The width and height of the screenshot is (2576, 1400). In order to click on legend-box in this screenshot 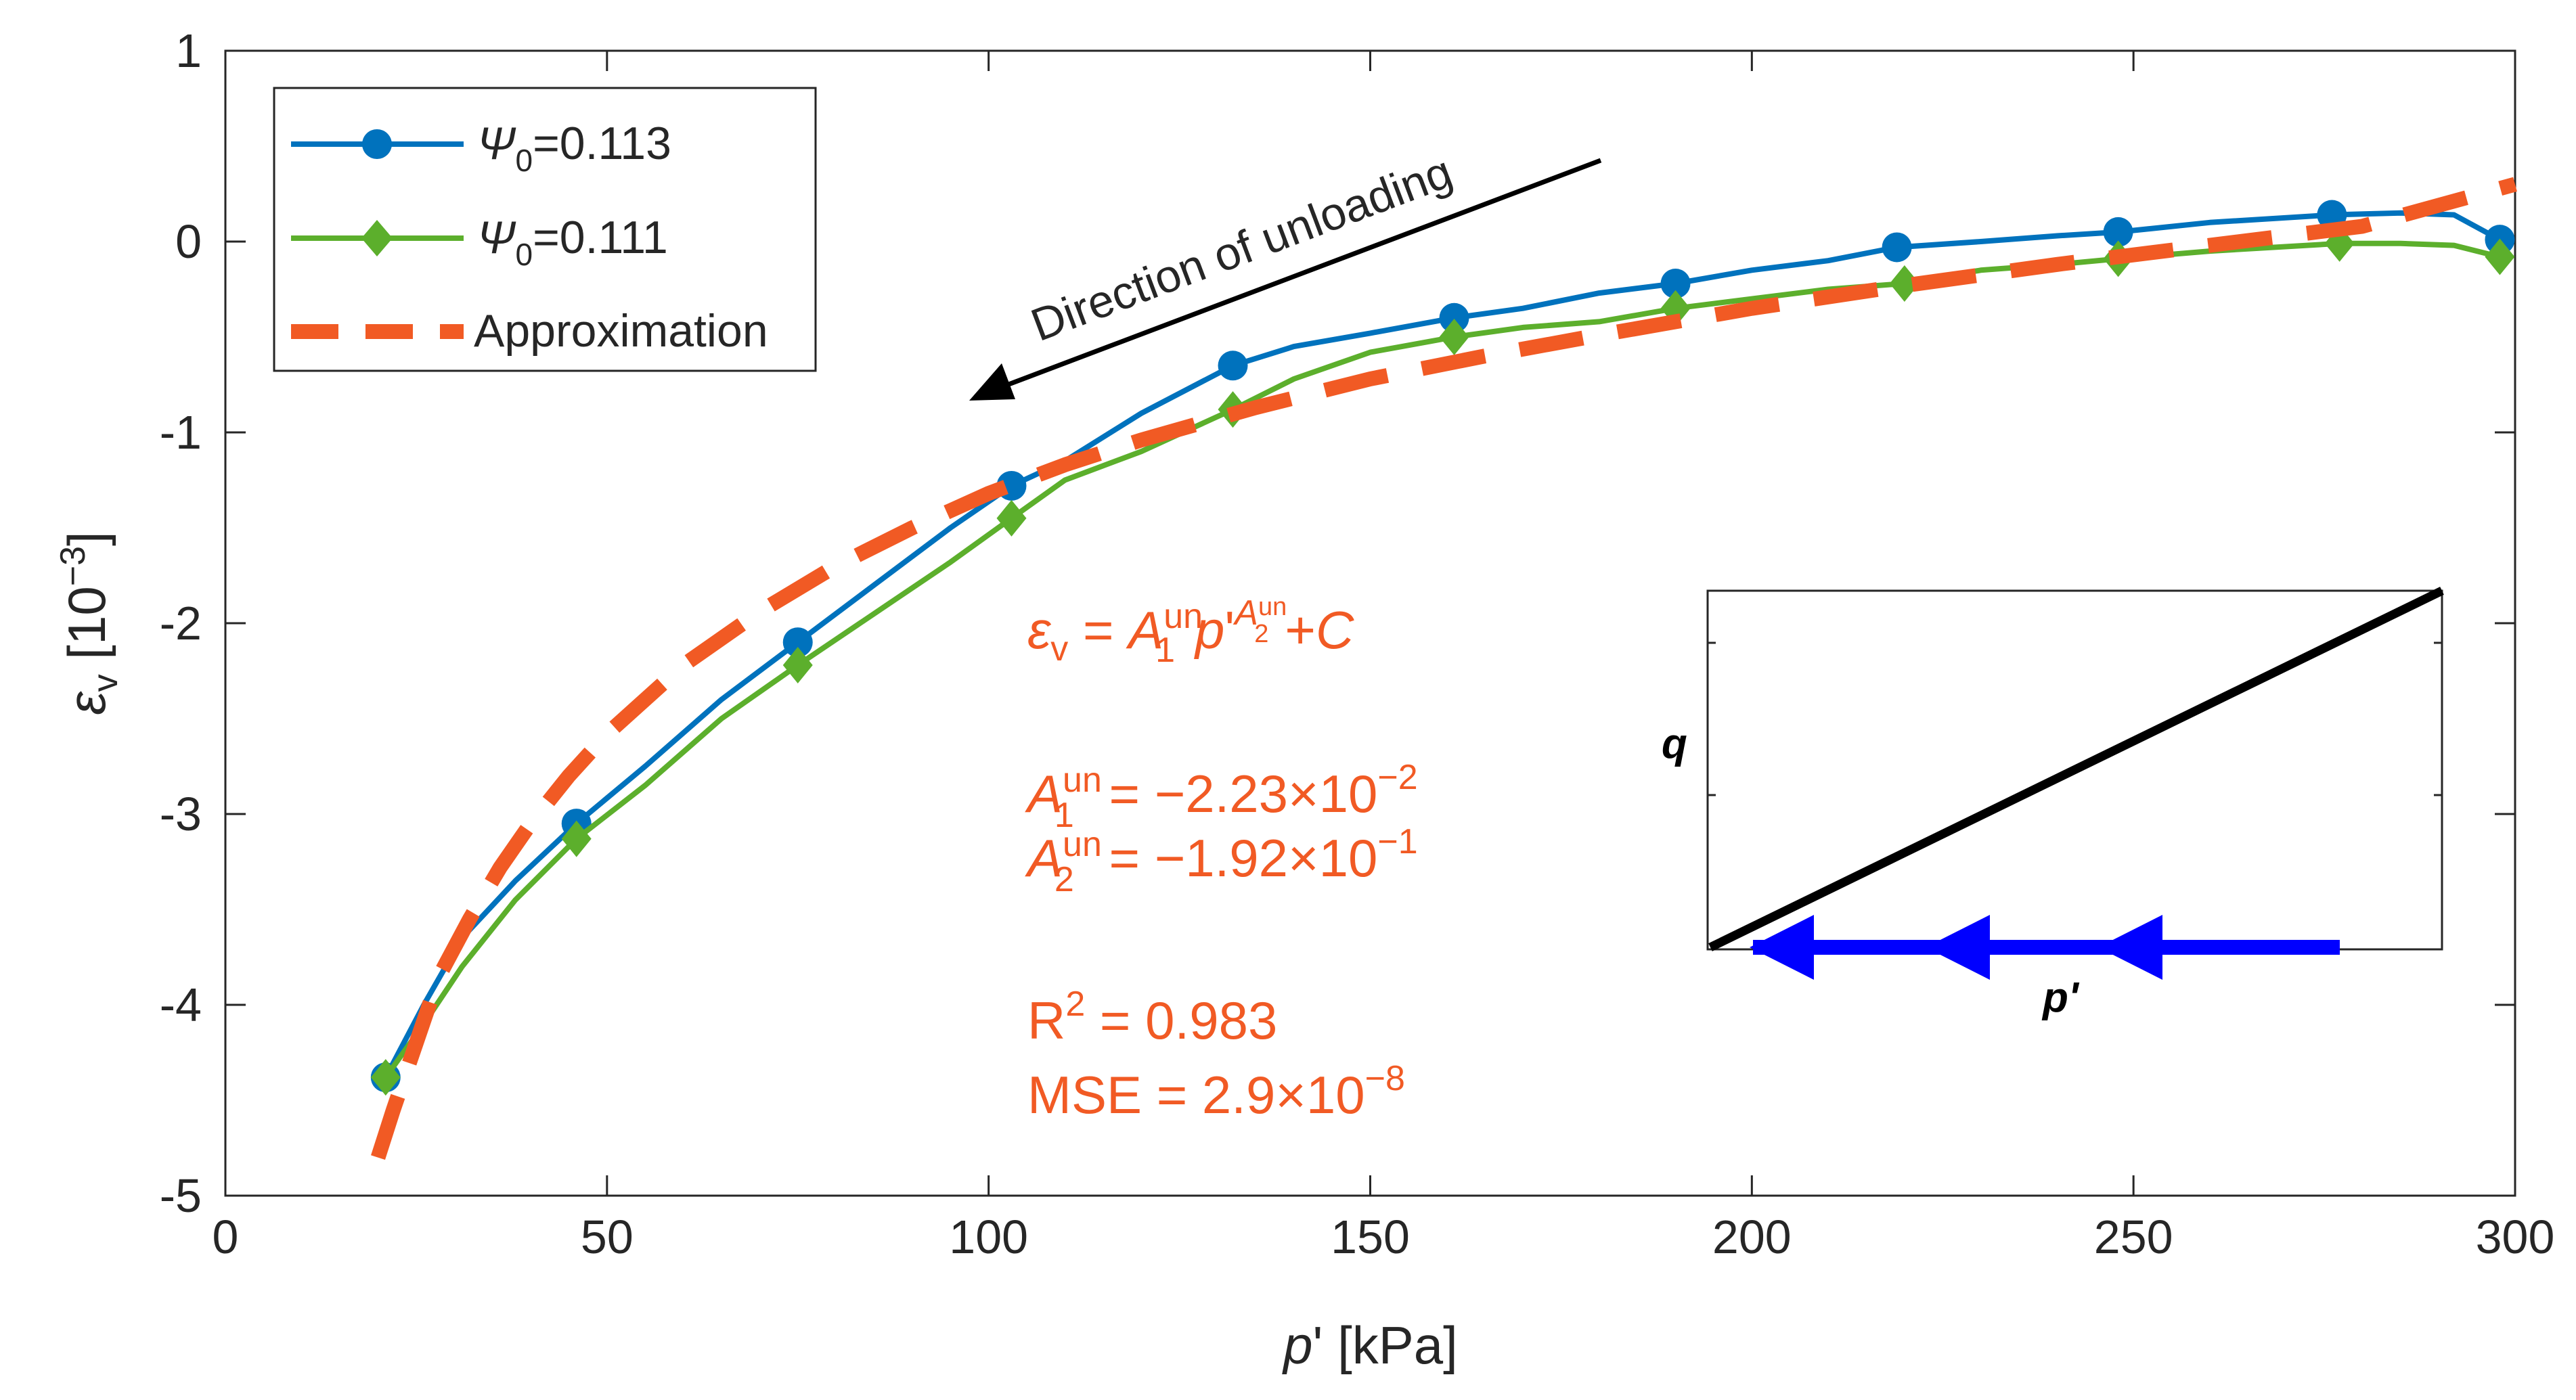, I will do `click(545, 229)`.